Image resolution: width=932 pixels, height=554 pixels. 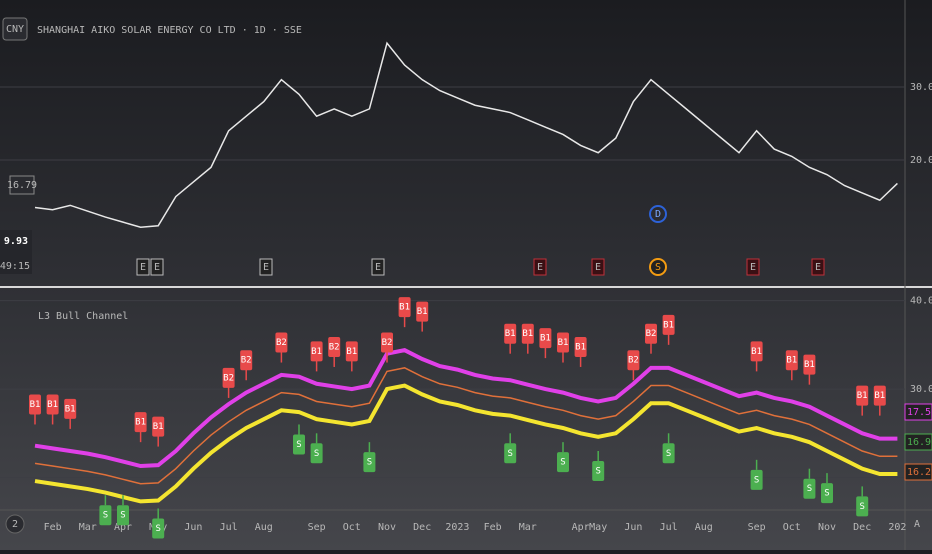 What do you see at coordinates (83, 316) in the screenshot?
I see `indicator-title: L3 Bull Channel` at bounding box center [83, 316].